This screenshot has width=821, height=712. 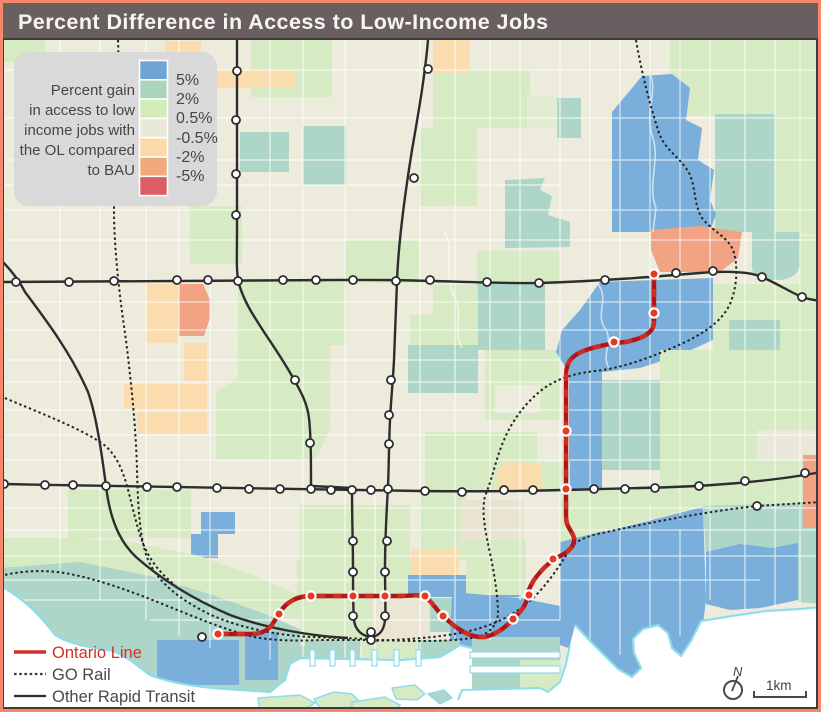 I want to click on svg-text: in access to low, so click(x=82, y=110).